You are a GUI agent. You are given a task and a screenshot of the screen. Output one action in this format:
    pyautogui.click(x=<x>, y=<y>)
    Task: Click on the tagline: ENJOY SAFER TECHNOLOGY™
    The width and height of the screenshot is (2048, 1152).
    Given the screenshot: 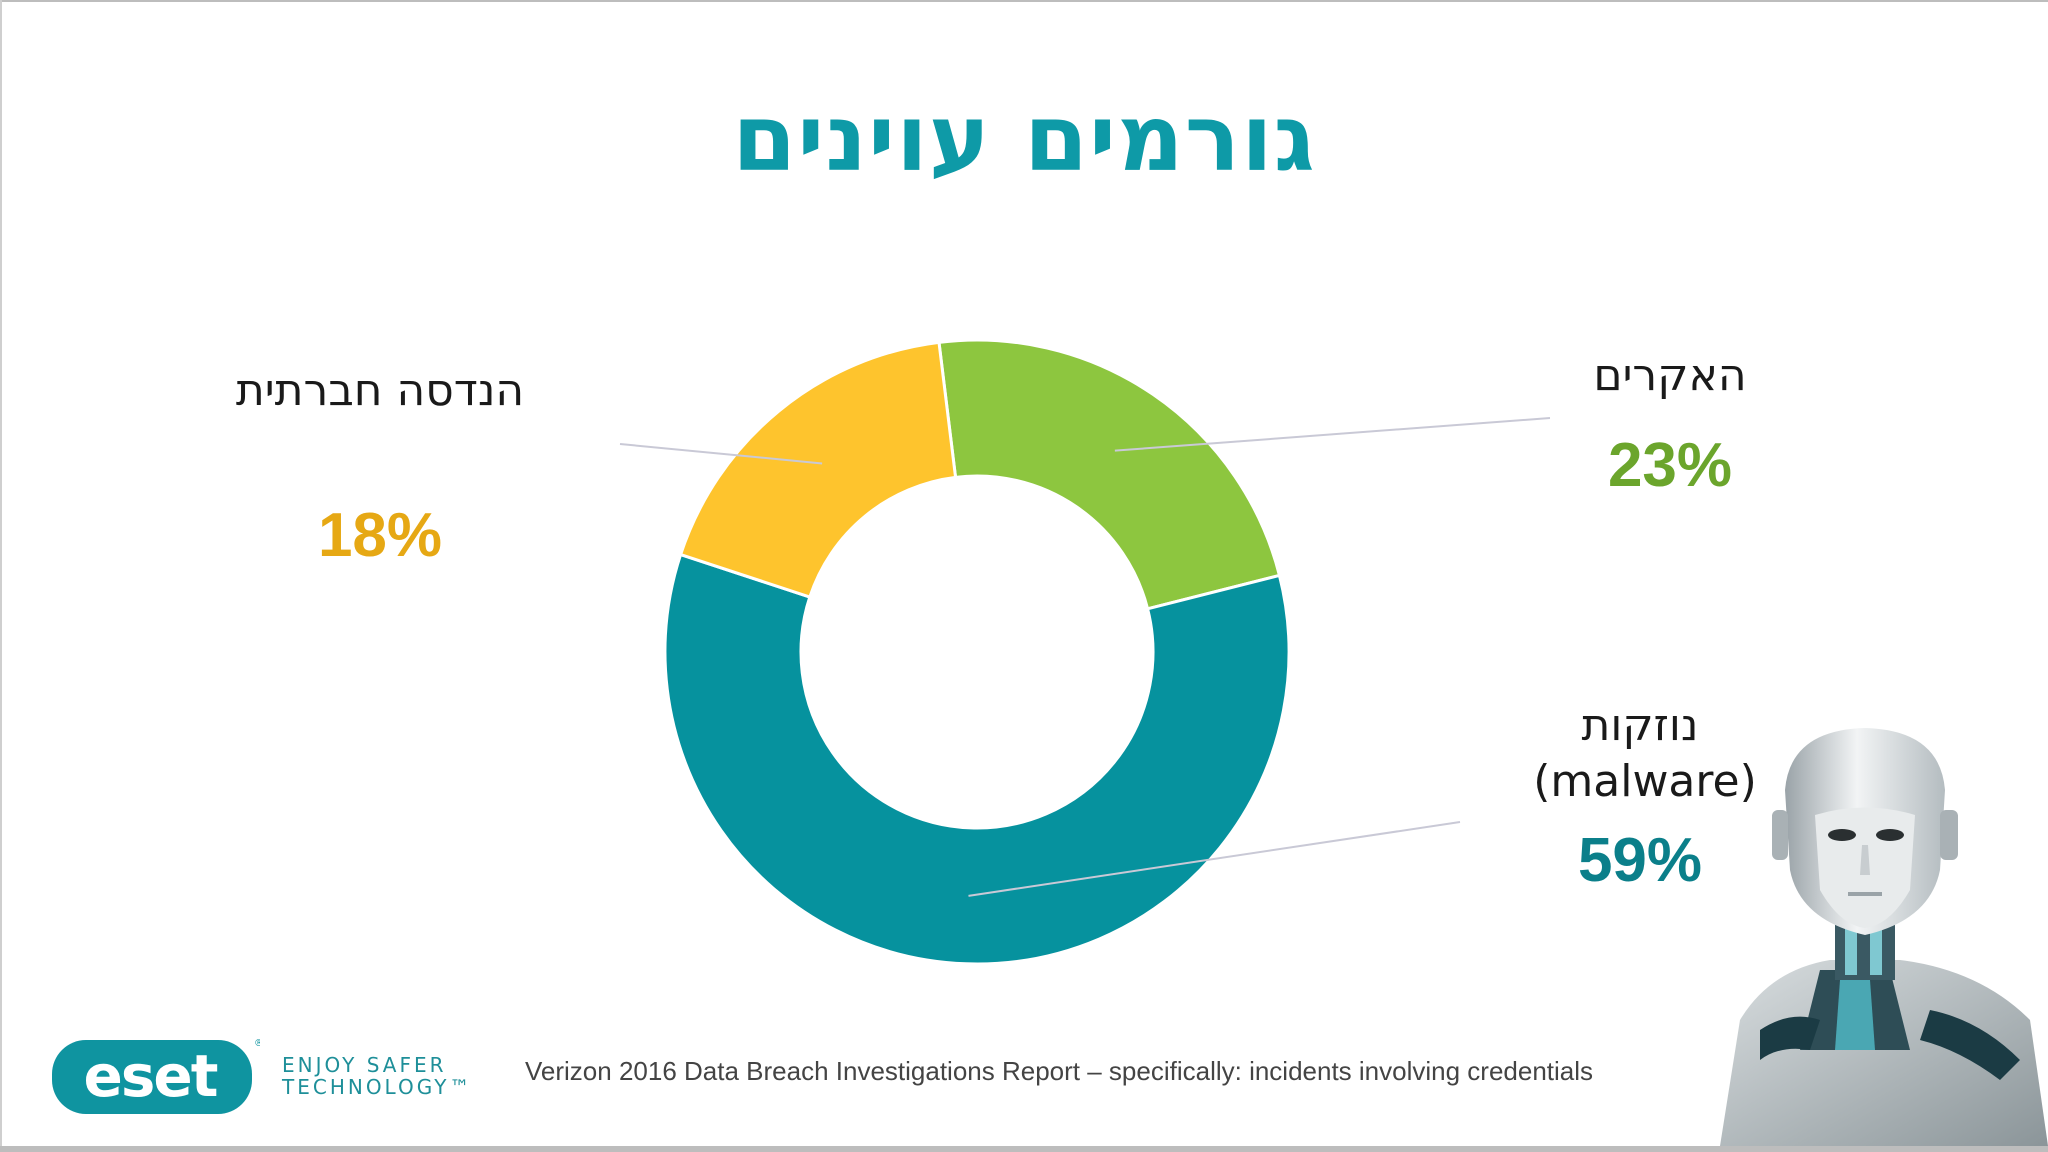 What is the action you would take?
    pyautogui.click(x=377, y=1076)
    